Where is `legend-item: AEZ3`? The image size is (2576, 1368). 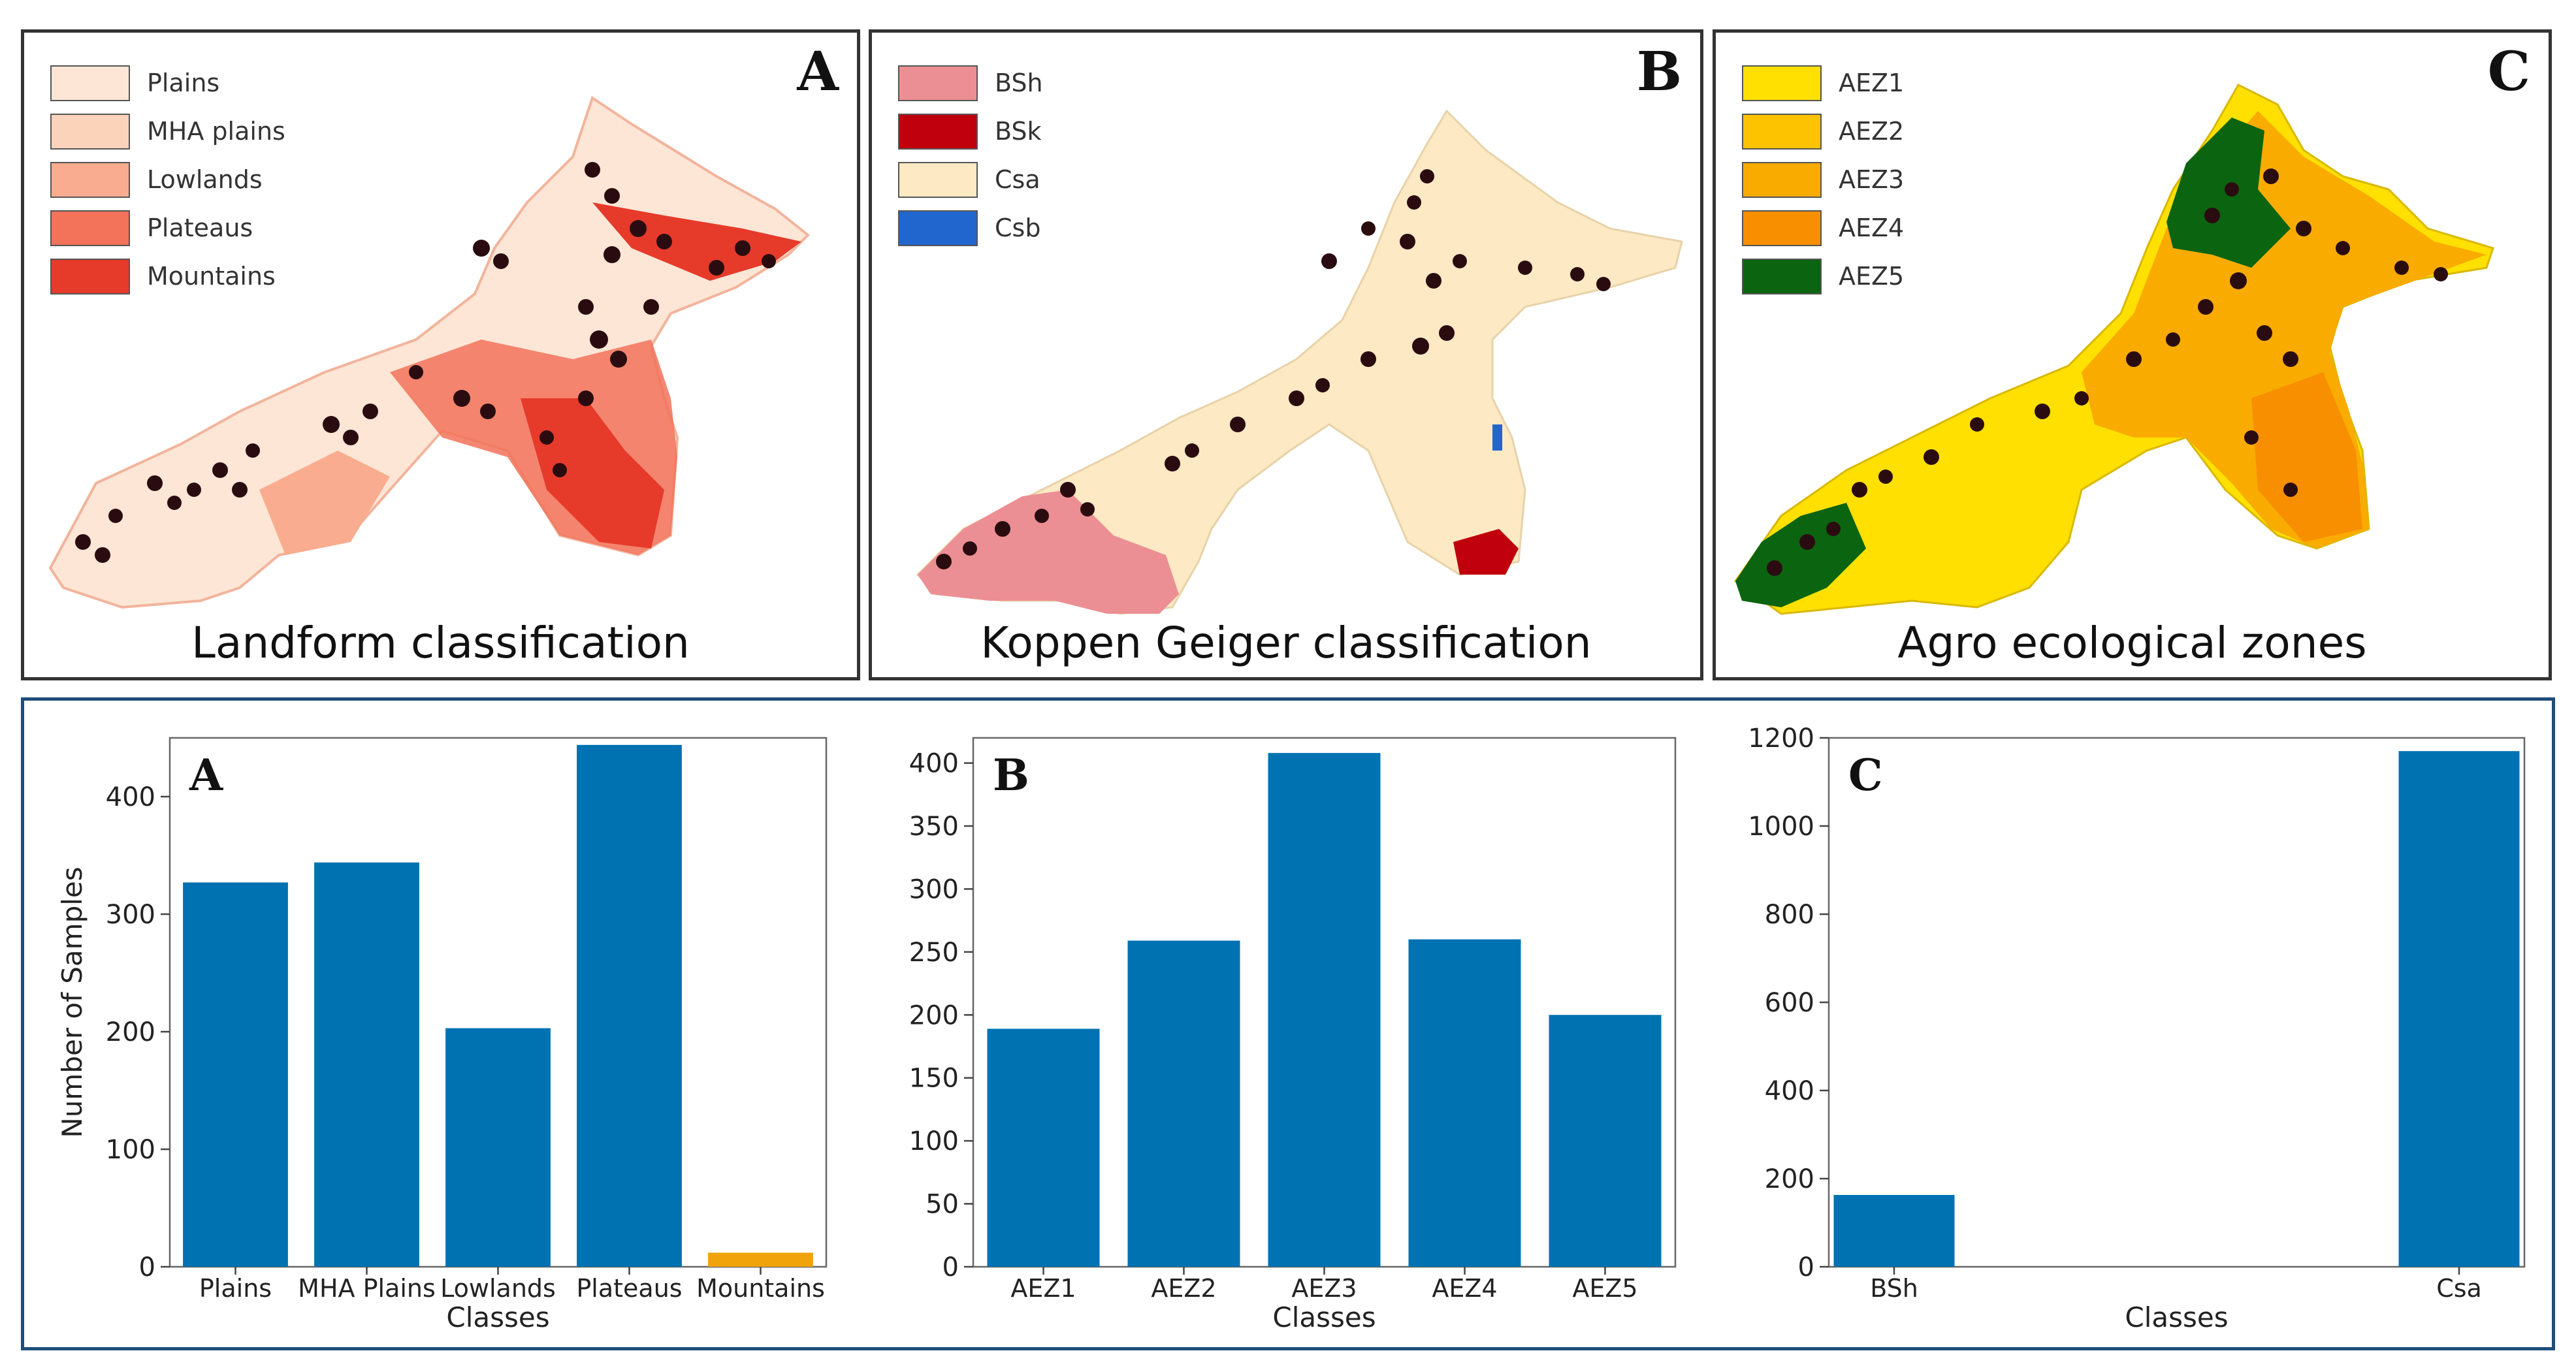 legend-item: AEZ3 is located at coordinates (1823, 179).